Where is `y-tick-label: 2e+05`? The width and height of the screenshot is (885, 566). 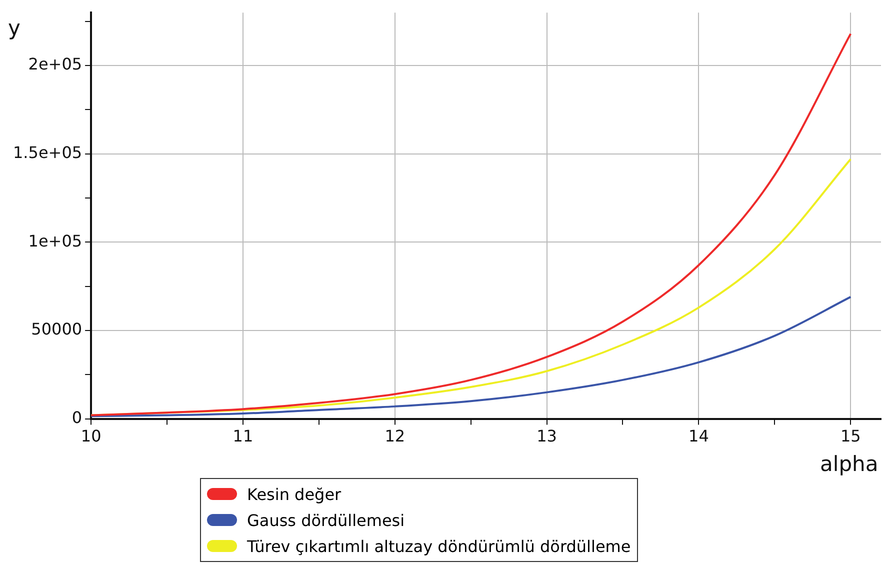
y-tick-label: 2e+05 is located at coordinates (55, 64).